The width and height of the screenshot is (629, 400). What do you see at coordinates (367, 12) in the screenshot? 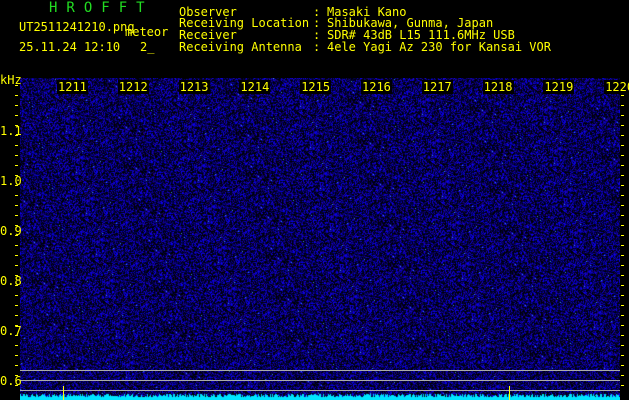
I see `info-value-observer: Masaki Kano` at bounding box center [367, 12].